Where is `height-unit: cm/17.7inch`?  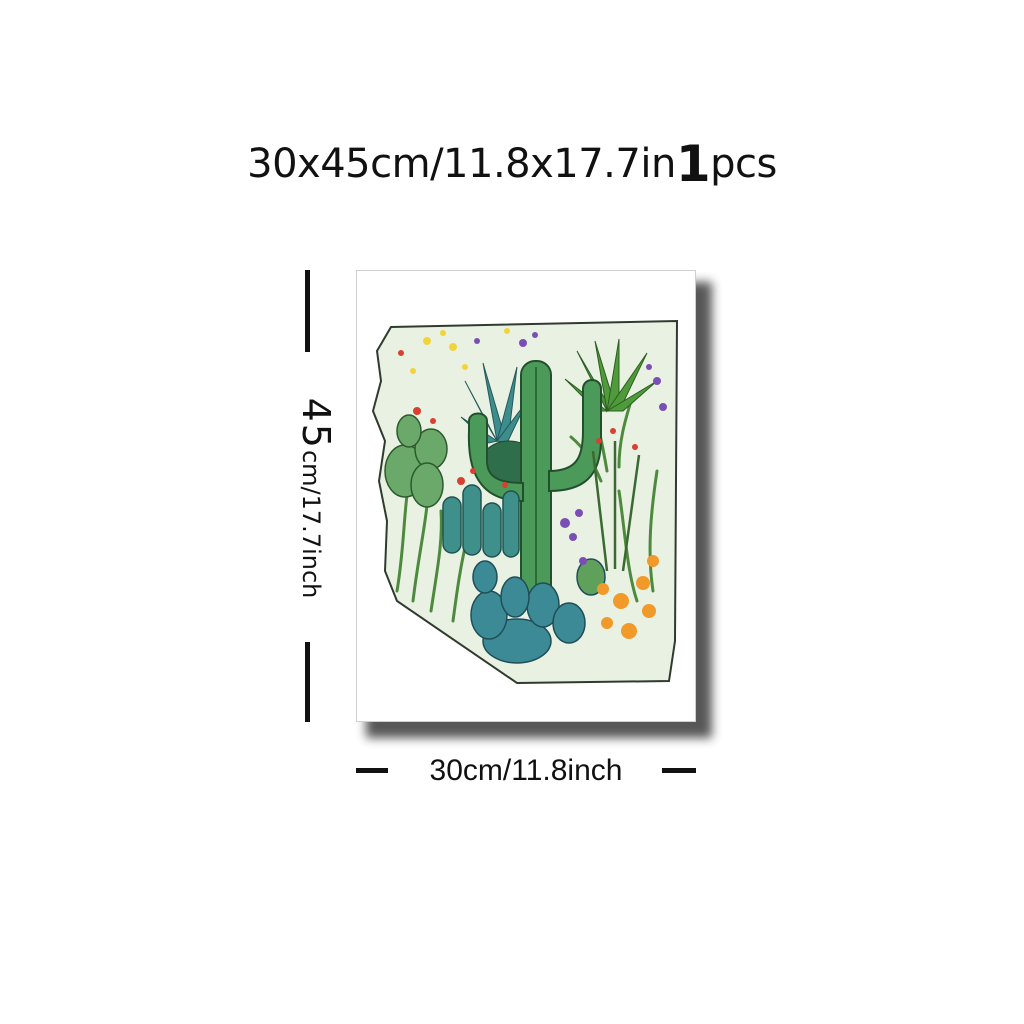 height-unit: cm/17.7inch is located at coordinates (311, 524).